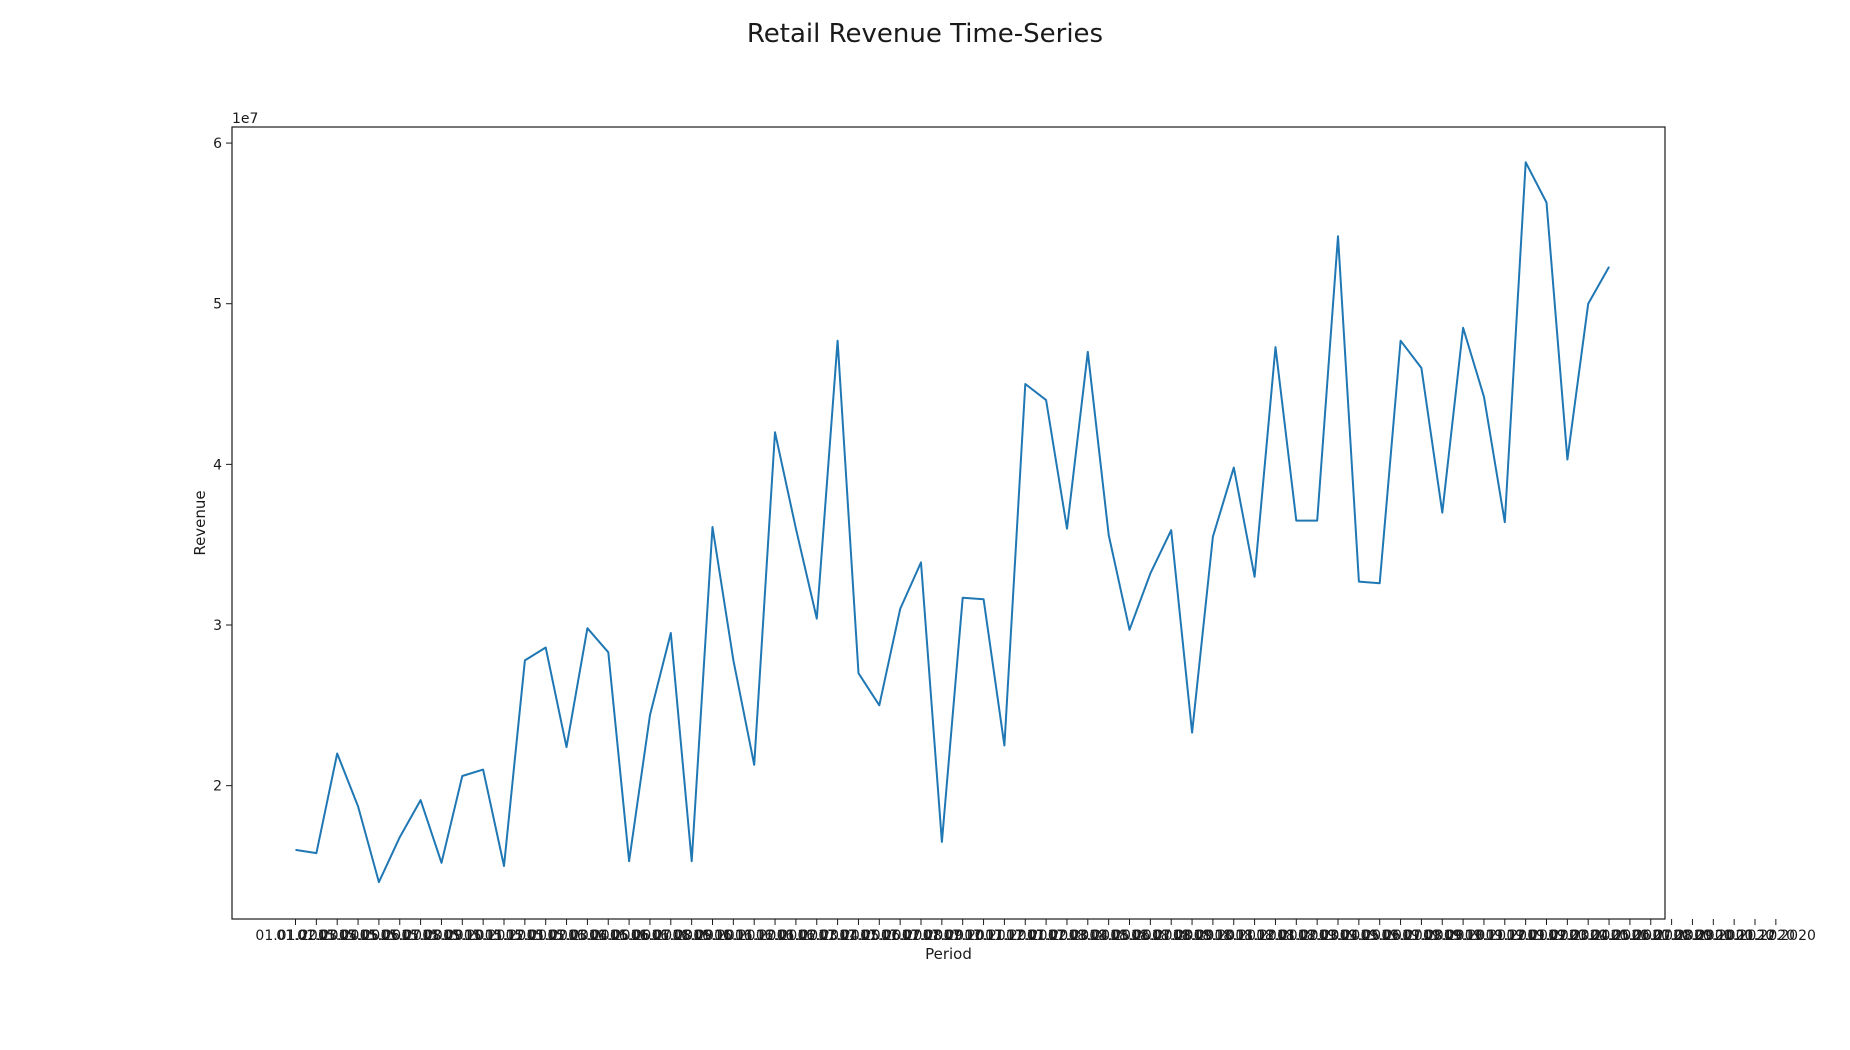 The image size is (1850, 1050). Describe the element at coordinates (483, 936) in the screenshot. I see `x-tick-label: 01.10.2015` at that location.